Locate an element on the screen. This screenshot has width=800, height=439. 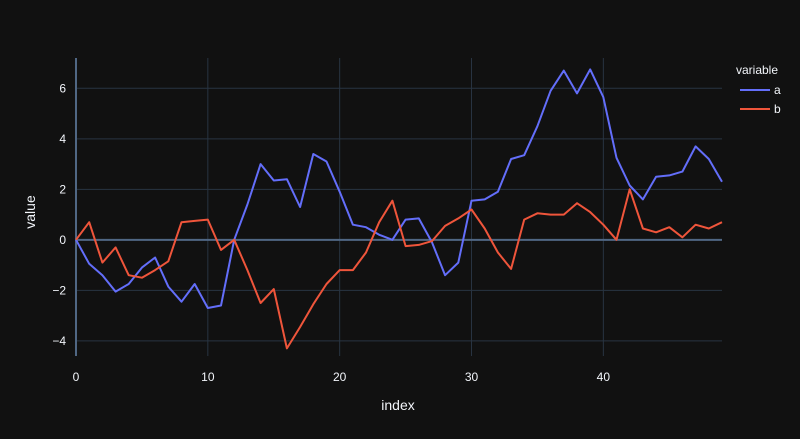
y-tick-label: 2 is located at coordinates (62, 189).